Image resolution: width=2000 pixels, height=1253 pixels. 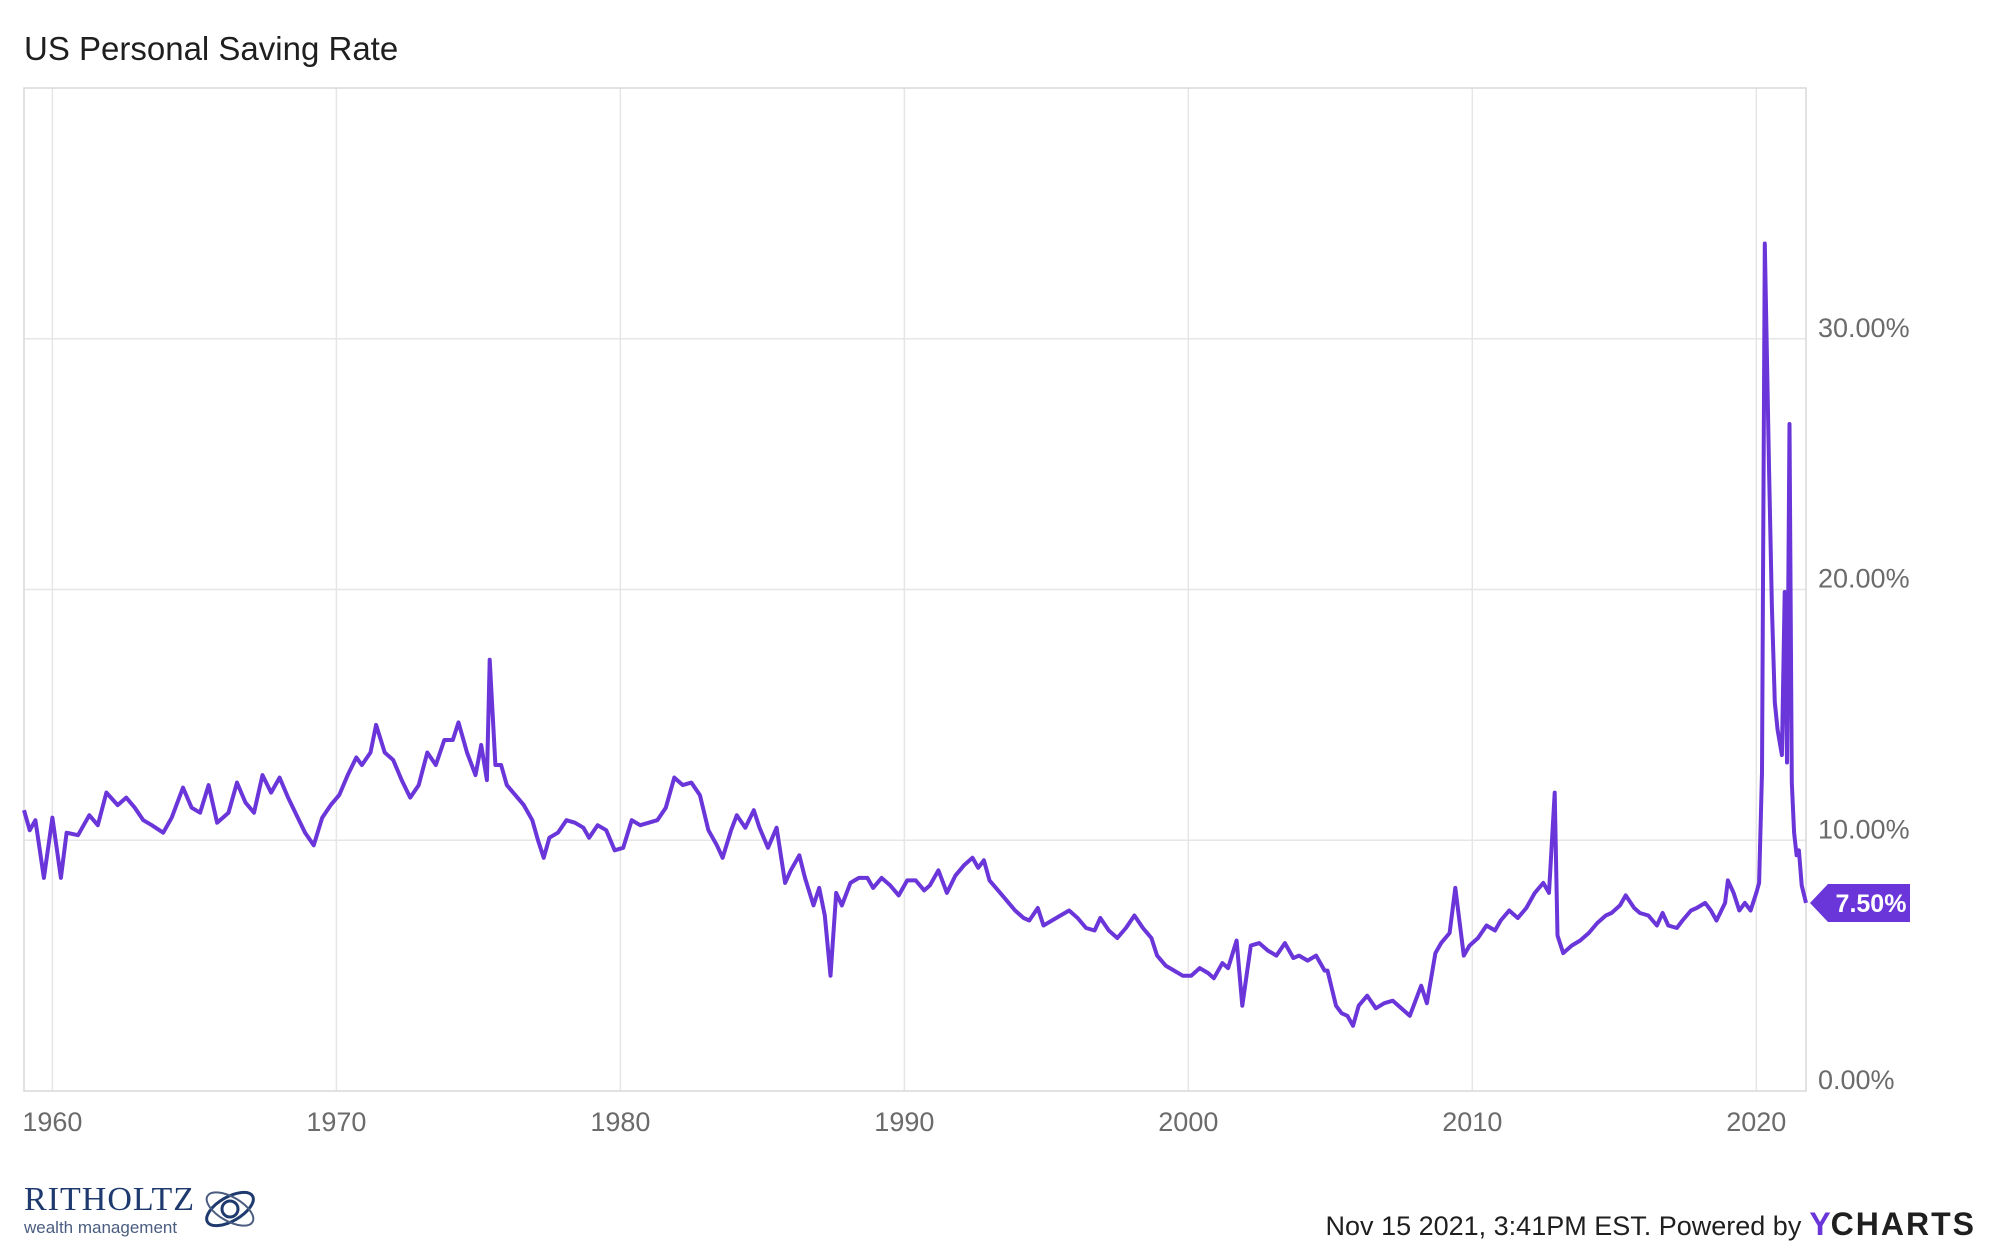 What do you see at coordinates (1903, 1224) in the screenshot?
I see `ycharts-logo-text: CHARTS` at bounding box center [1903, 1224].